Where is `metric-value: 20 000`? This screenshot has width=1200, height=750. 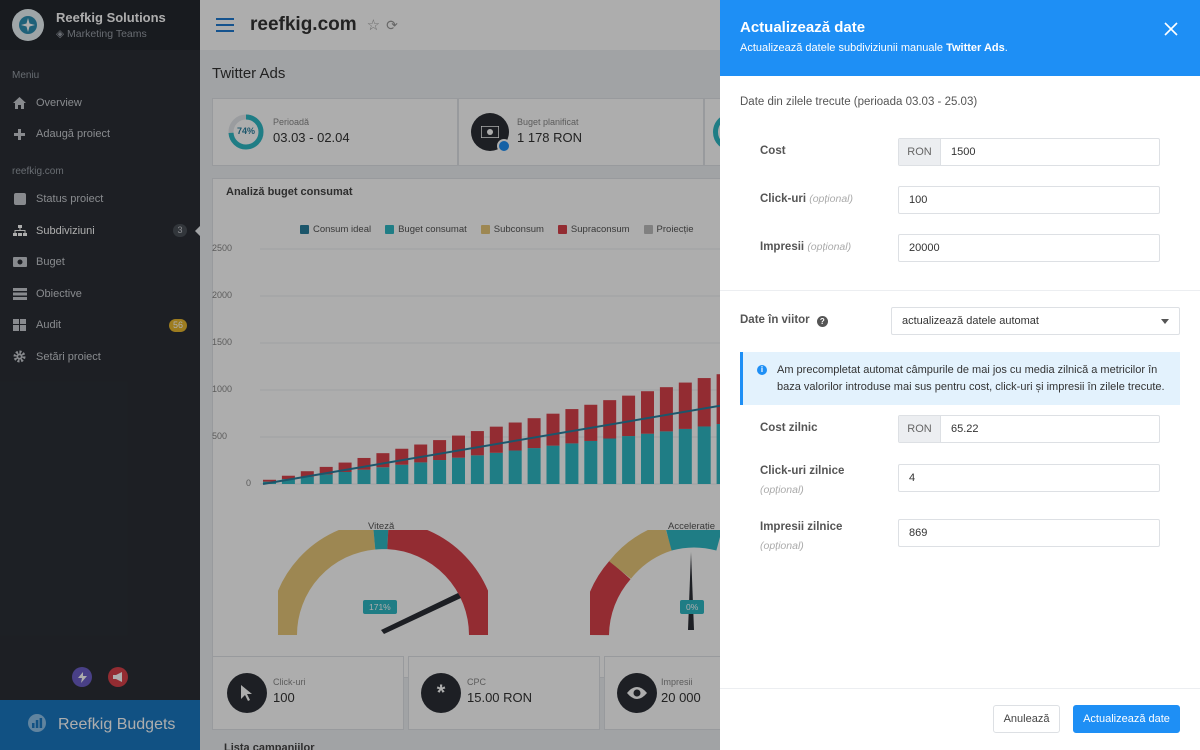 metric-value: 20 000 is located at coordinates (681, 697).